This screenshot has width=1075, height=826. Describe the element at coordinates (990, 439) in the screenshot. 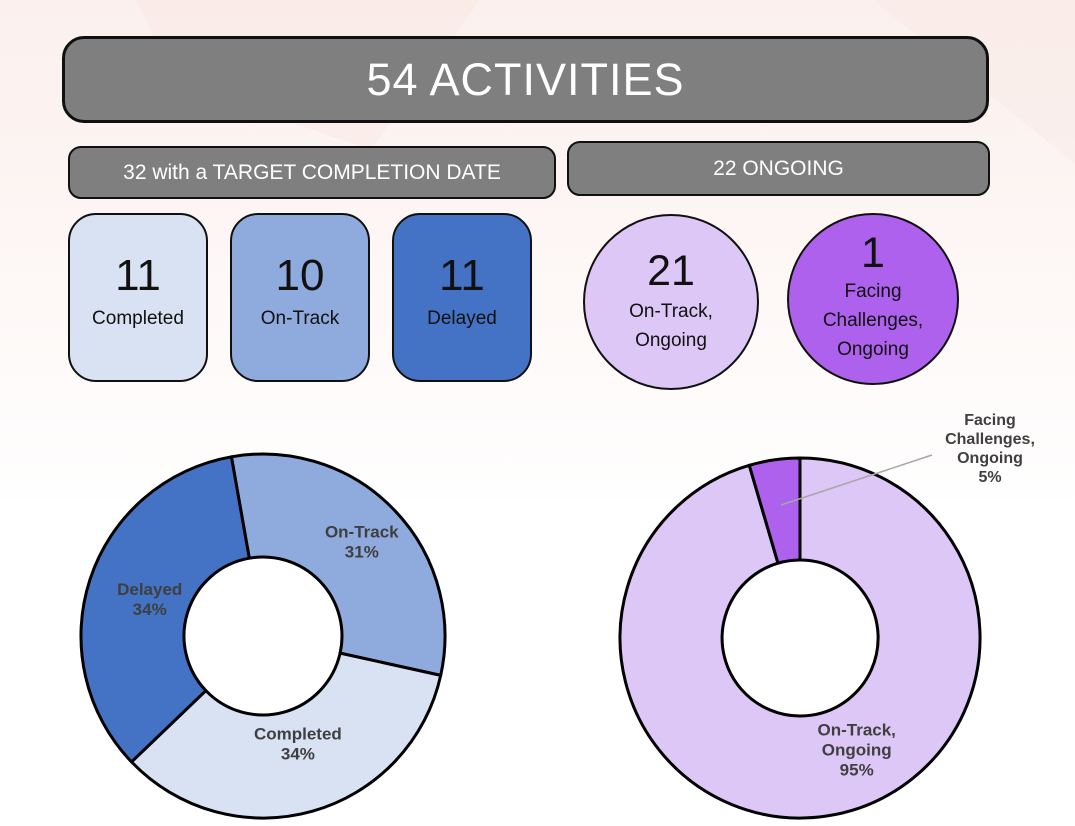

I see `outside-label-line: Challenges,` at that location.